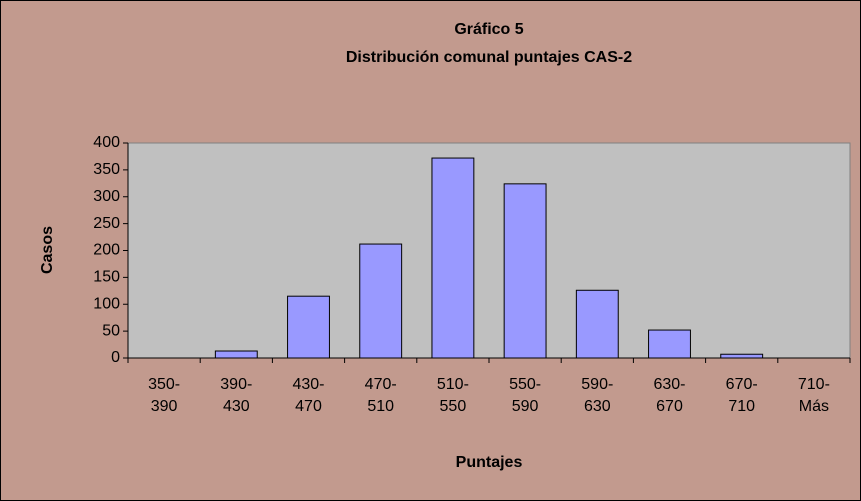  Describe the element at coordinates (164, 395) in the screenshot. I see `x-tick-label: 350-390` at that location.